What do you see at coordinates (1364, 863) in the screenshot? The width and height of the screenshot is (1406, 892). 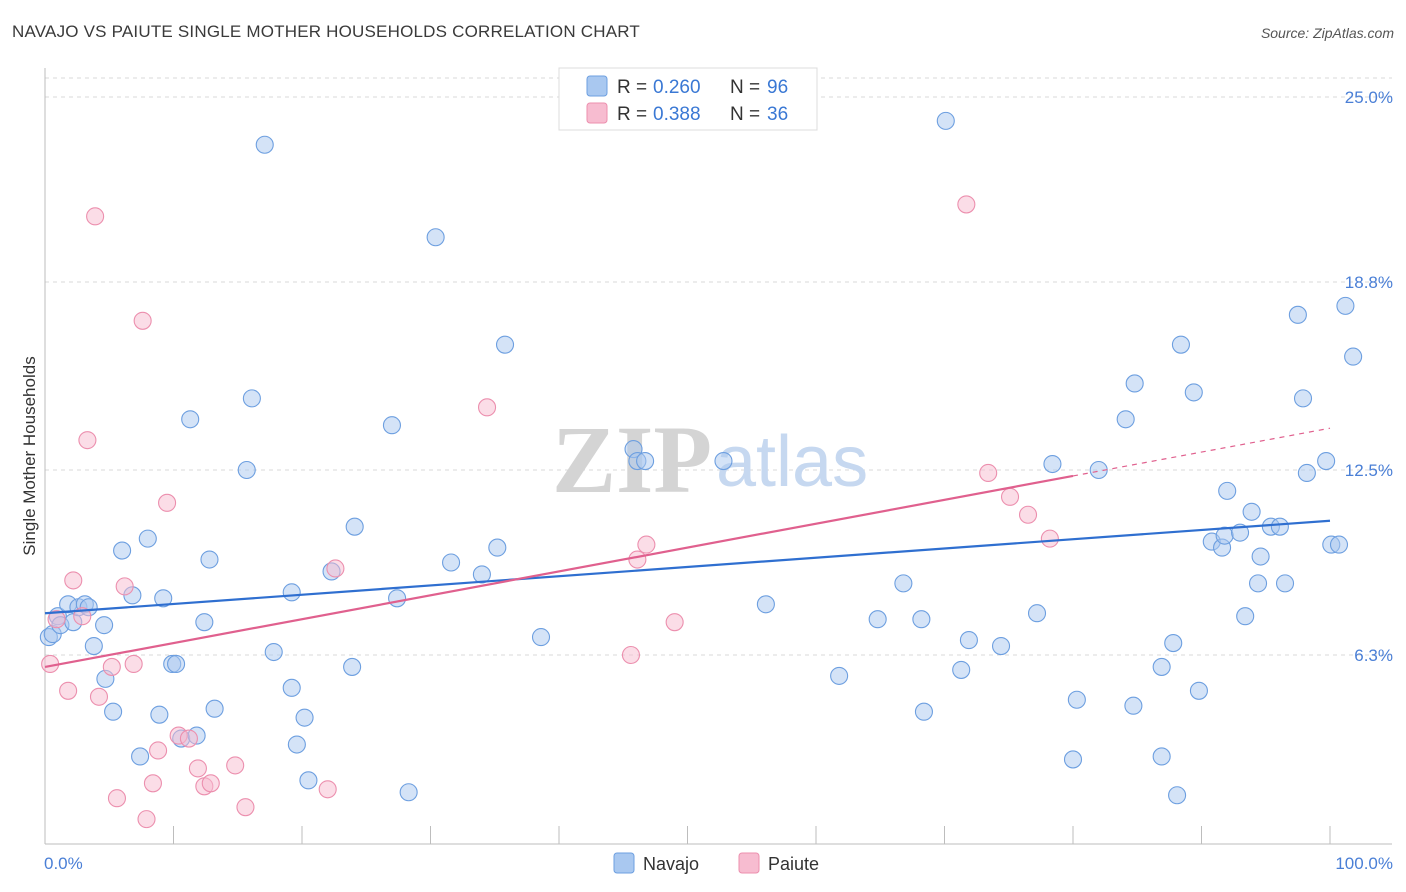 I see `x-tick-label-max: 100.0%` at bounding box center [1364, 863].